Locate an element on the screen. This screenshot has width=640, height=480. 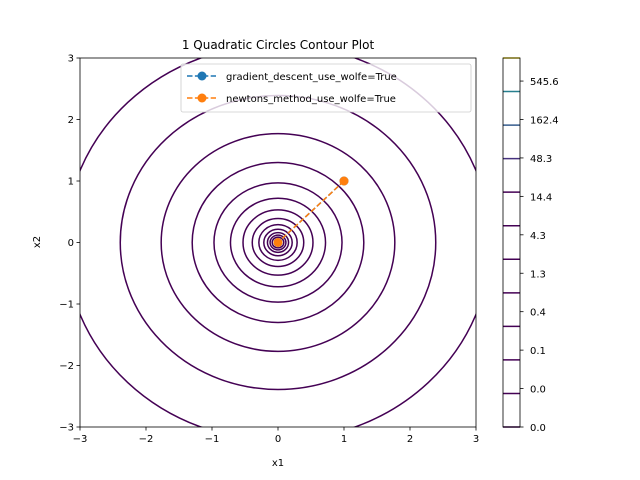
colorbar: 0.0 0.0 0.1 0.4 1.3 4.3 14.4 48.3 162.4 545.6 is located at coordinates (530, 245).